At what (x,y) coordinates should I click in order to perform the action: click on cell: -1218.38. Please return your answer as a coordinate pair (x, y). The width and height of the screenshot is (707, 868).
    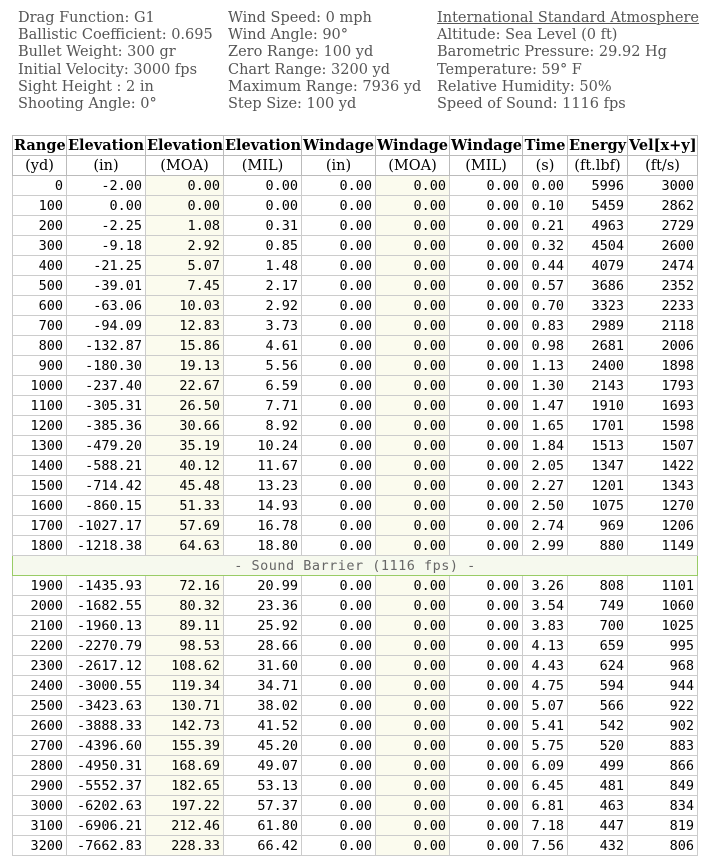
    Looking at the image, I should click on (106, 545).